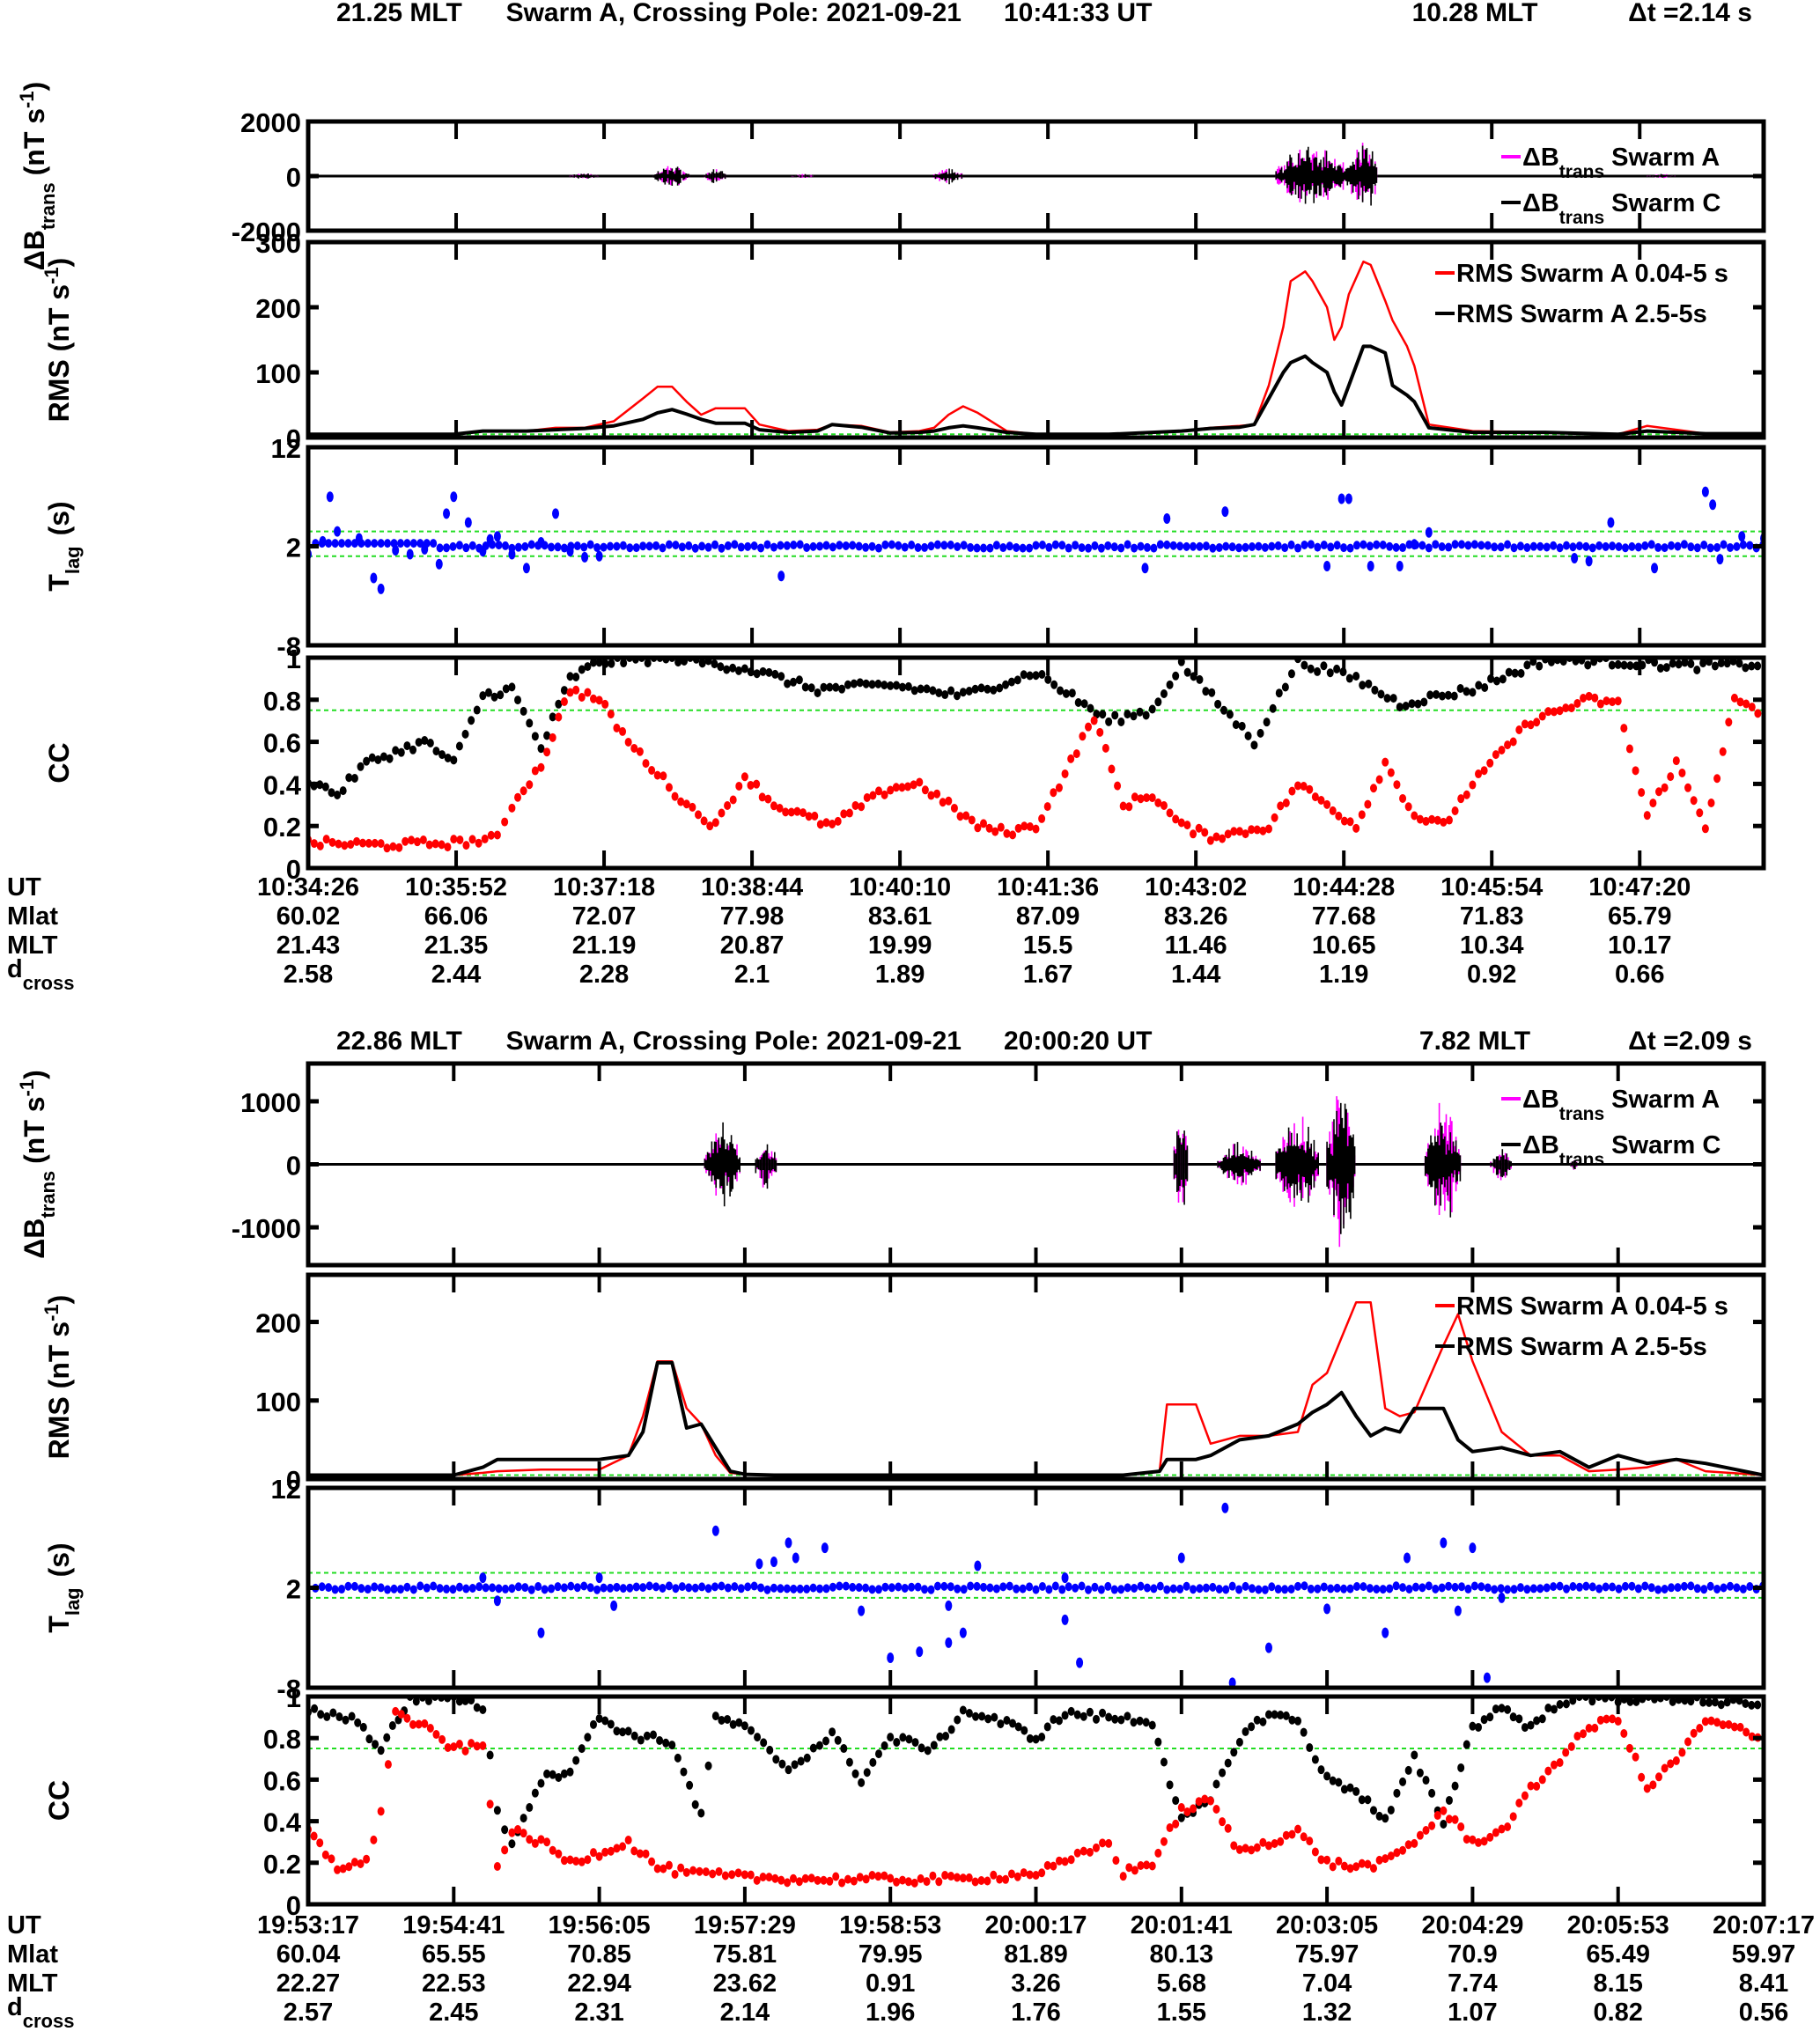 Image resolution: width=1820 pixels, height=2039 pixels. I want to click on tick-value-mlt: 7.74, so click(1472, 1983).